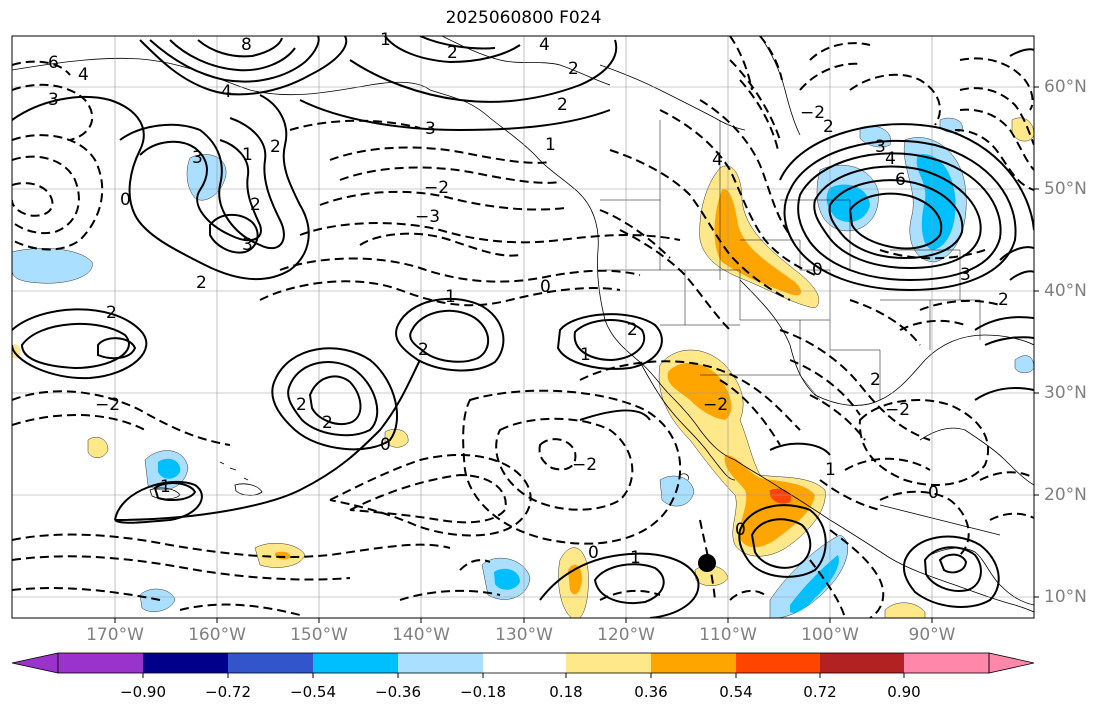 The image size is (1105, 712). I want to click on colorbar-label: 0.18, so click(566, 692).